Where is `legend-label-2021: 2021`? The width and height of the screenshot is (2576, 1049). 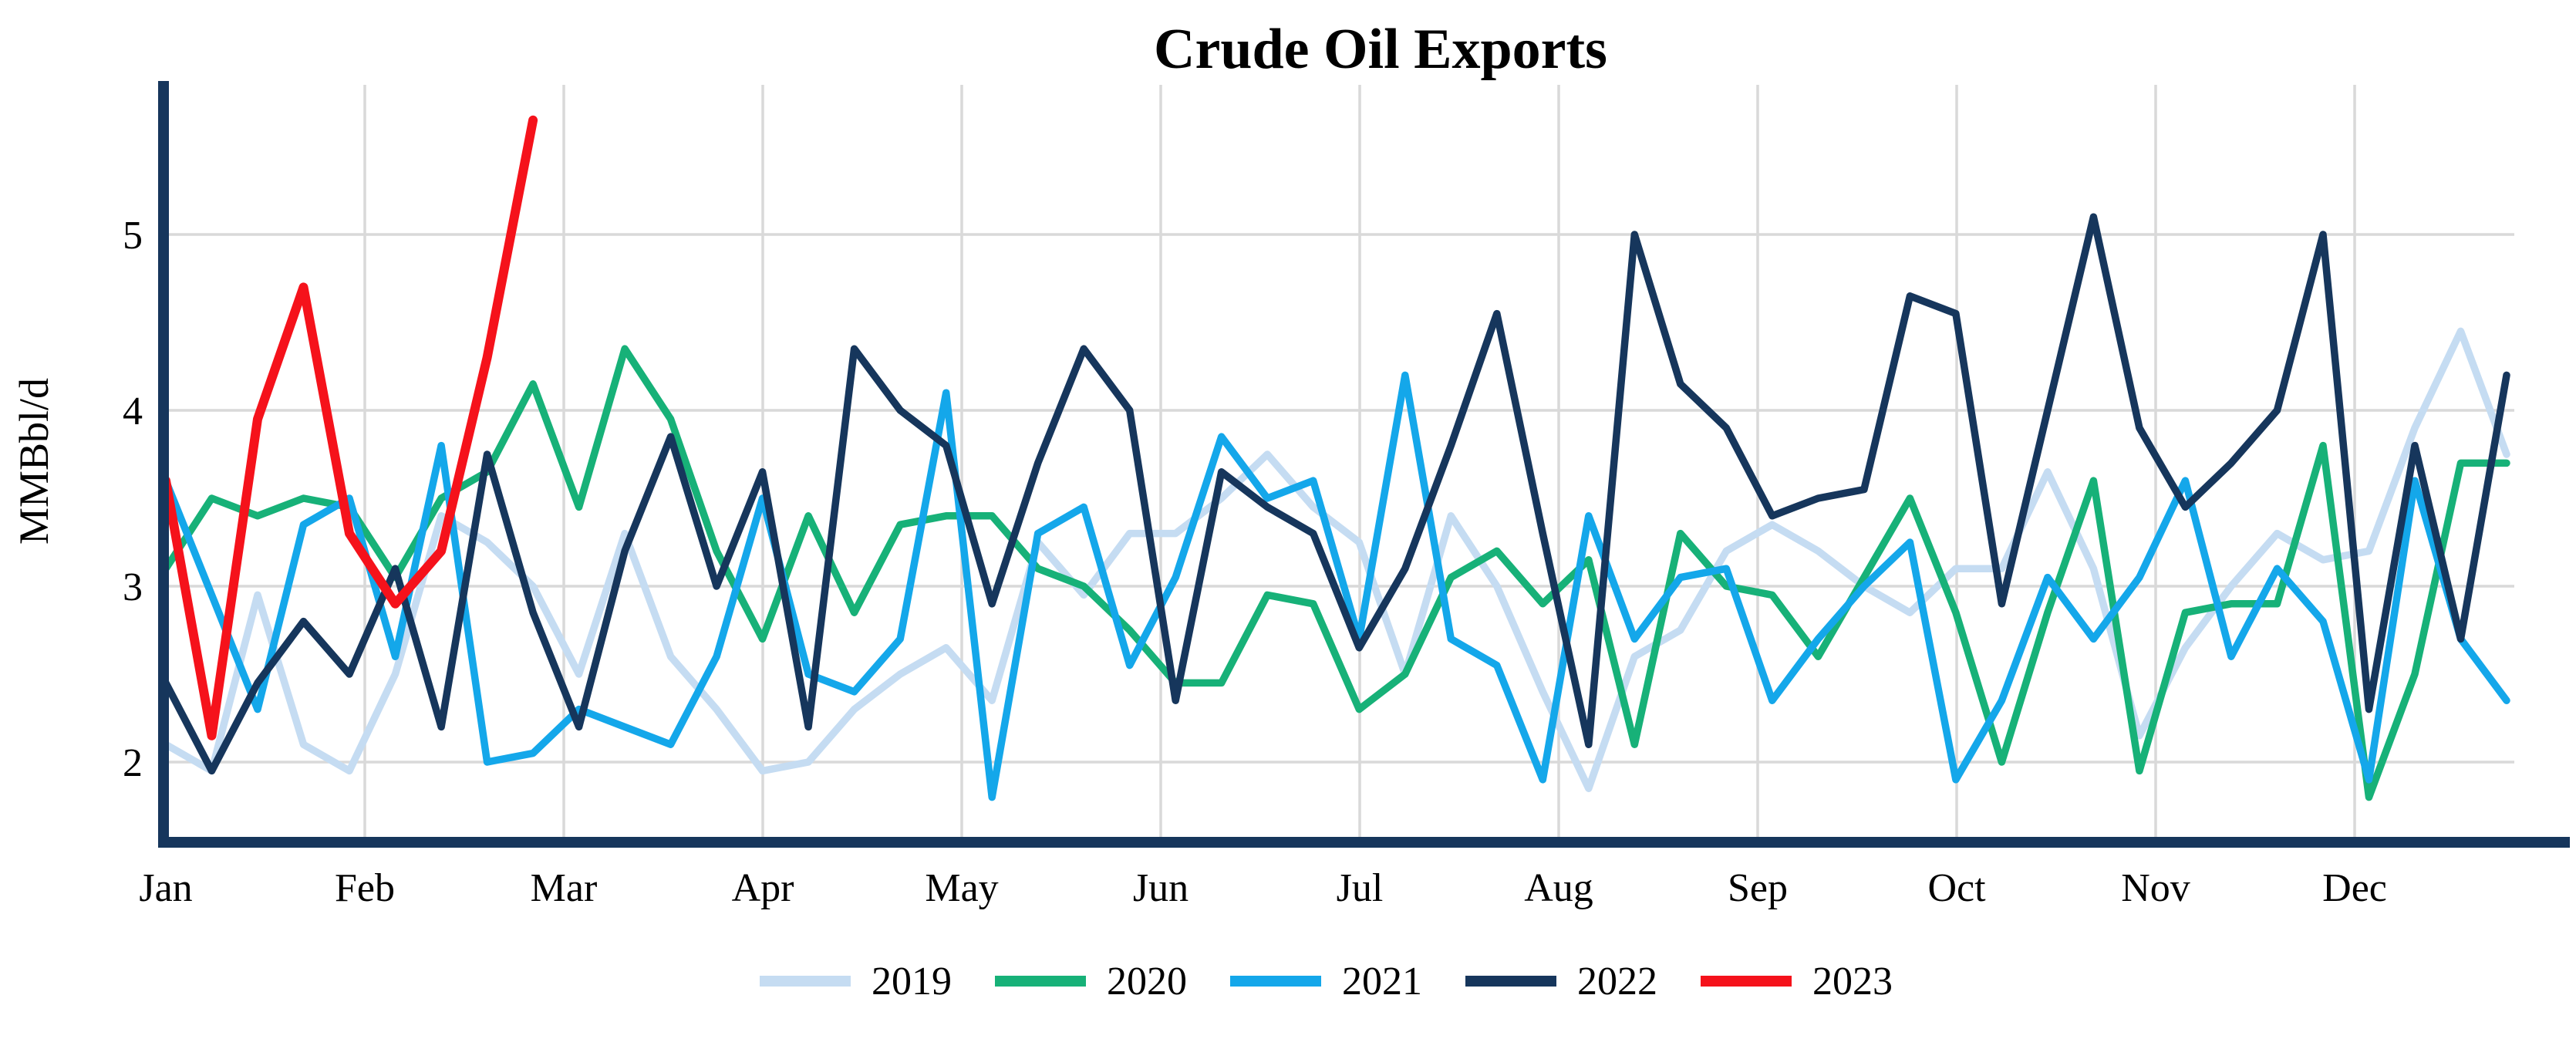 legend-label-2021: 2021 is located at coordinates (1382, 981).